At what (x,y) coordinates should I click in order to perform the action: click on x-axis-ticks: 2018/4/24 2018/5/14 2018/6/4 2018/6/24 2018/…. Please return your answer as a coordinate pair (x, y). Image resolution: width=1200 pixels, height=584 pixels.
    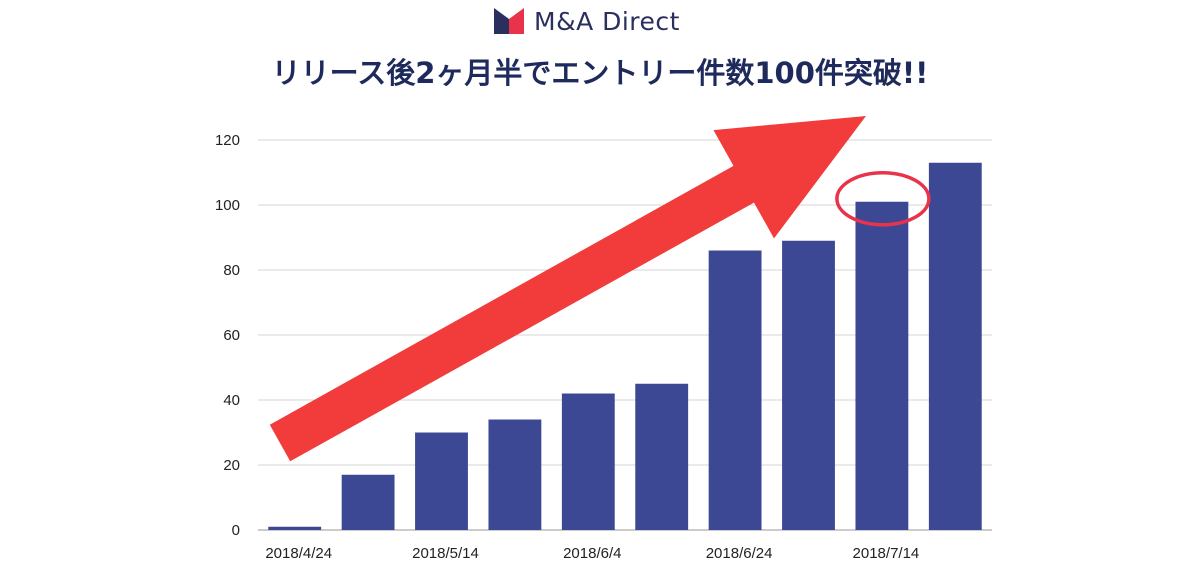
    Looking at the image, I should click on (592, 553).